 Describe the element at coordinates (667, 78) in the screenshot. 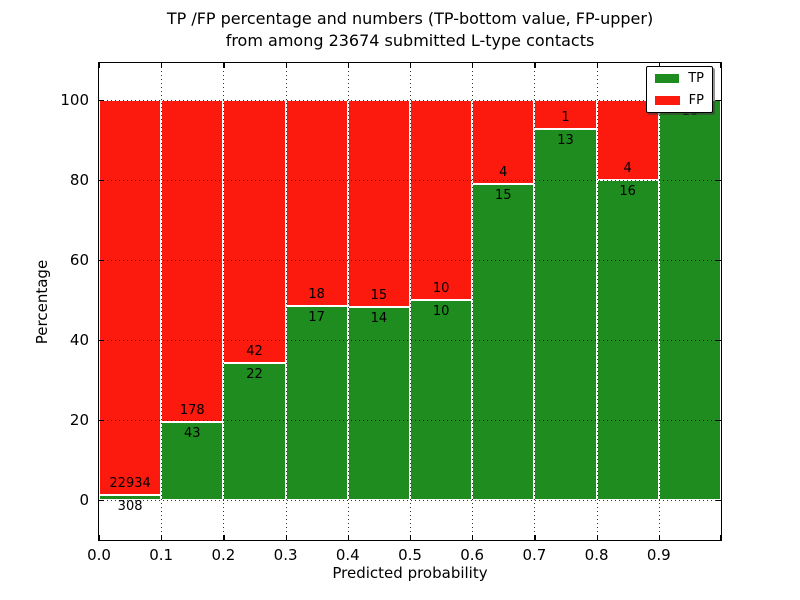

I see `tp-legend-swatch` at that location.